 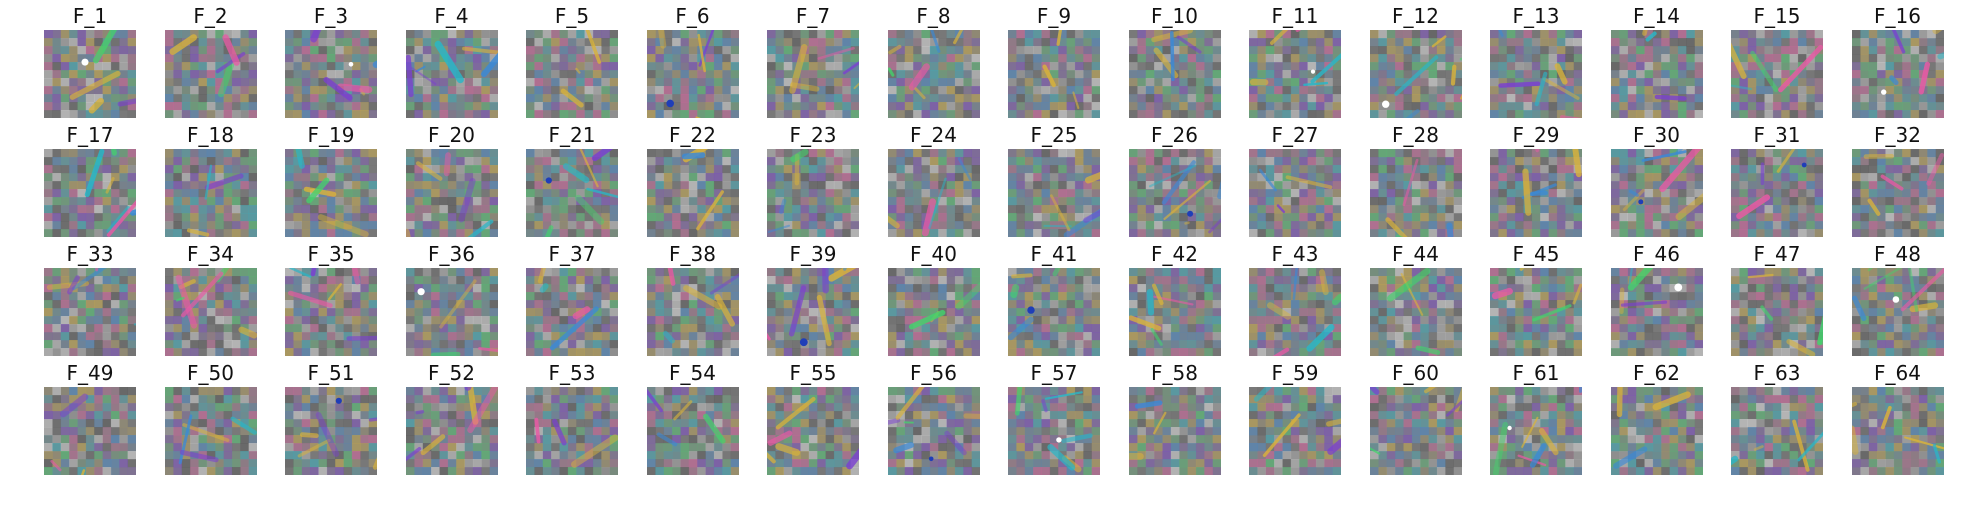 I want to click on filter-label: F_22, so click(x=692, y=135).